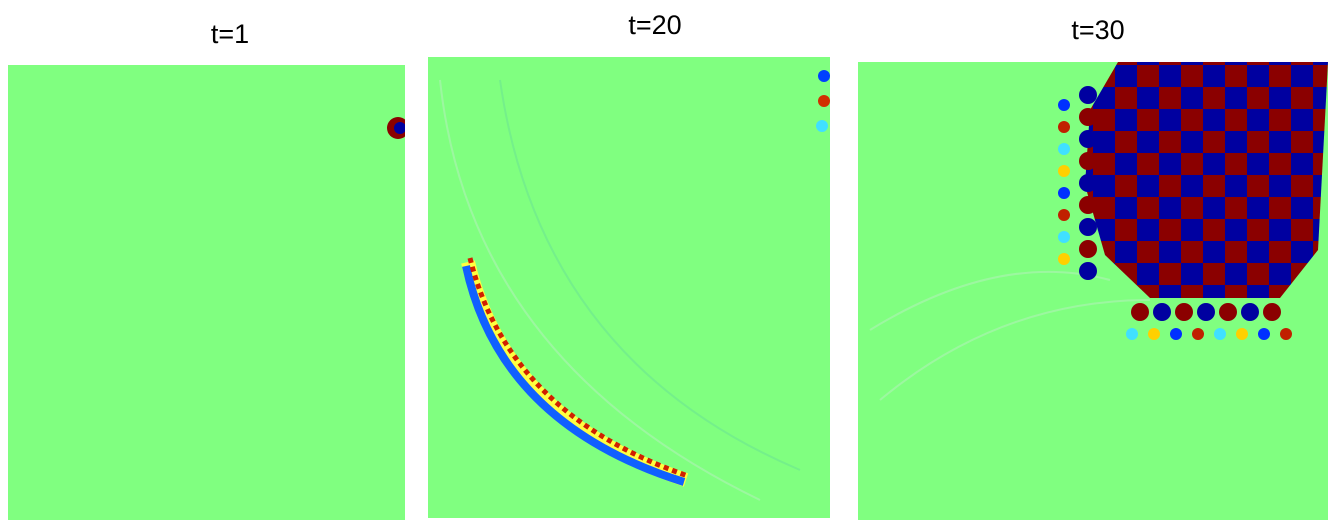 This screenshot has height=523, width=1332. I want to click on panel-title: t=20, so click(654, 25).